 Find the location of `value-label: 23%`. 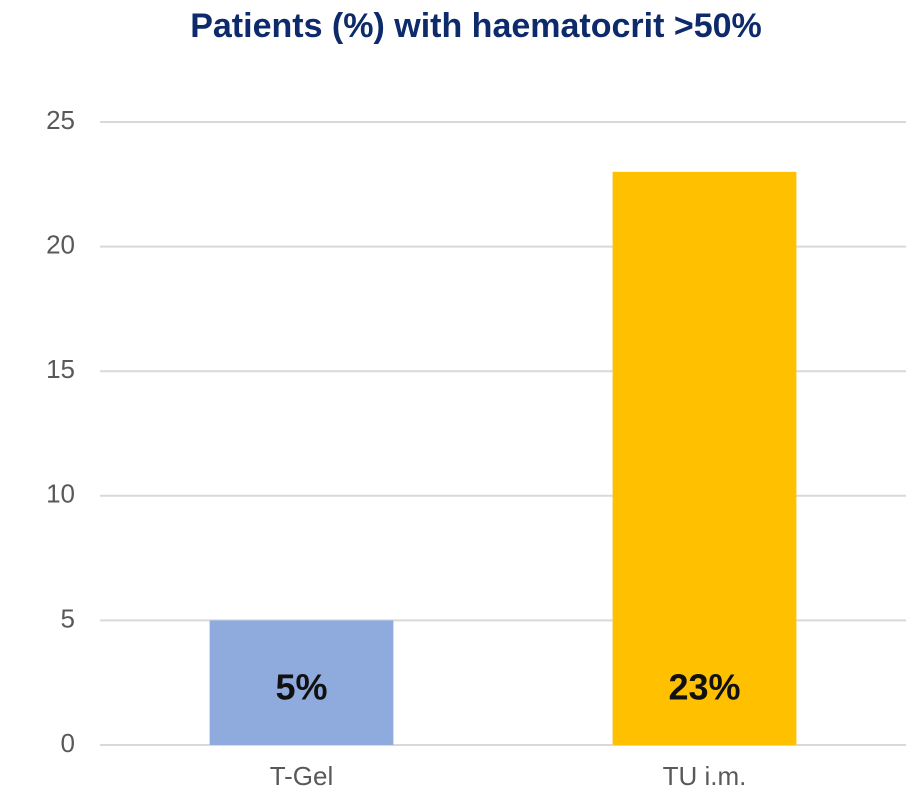

value-label: 23% is located at coordinates (704, 687).